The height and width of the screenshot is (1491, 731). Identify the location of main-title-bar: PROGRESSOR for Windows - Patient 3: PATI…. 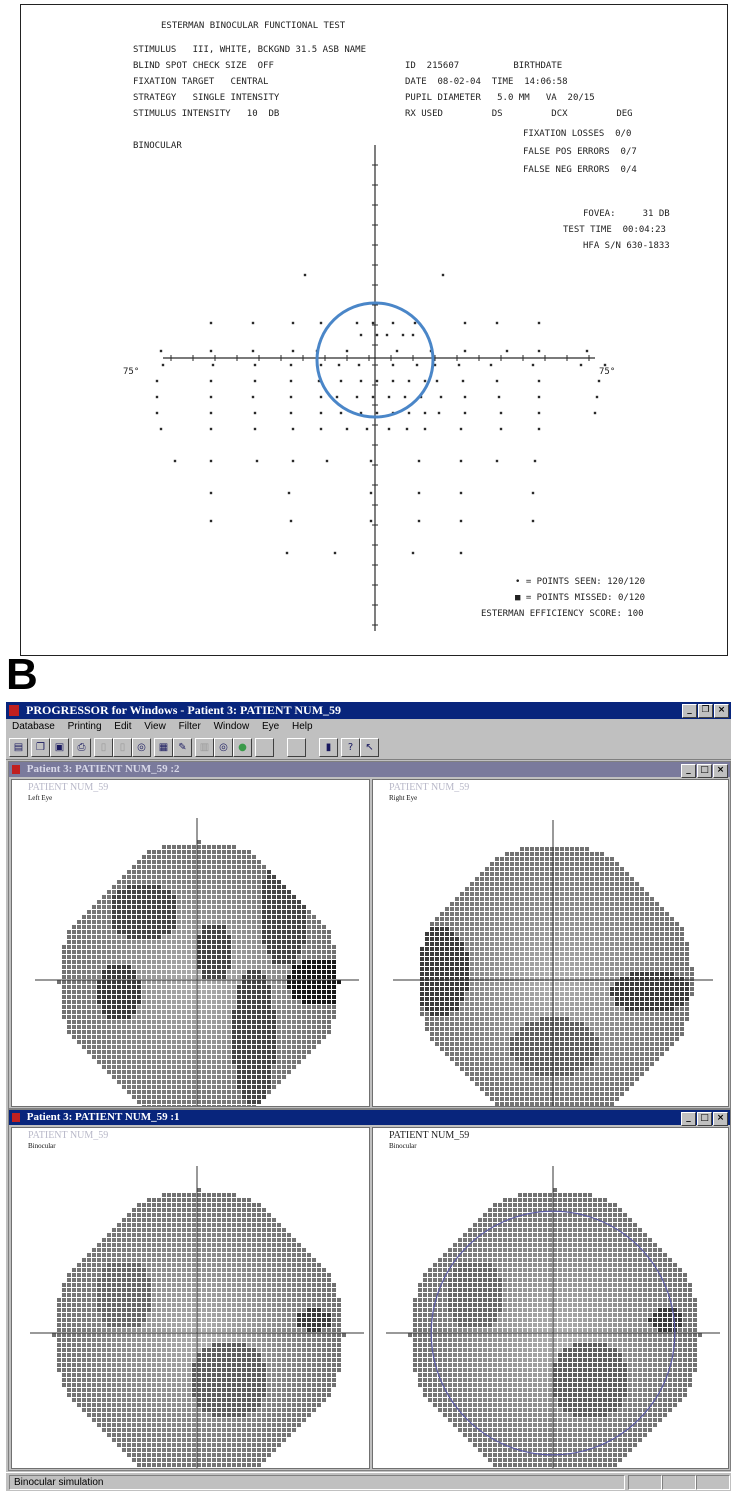
(368, 710).